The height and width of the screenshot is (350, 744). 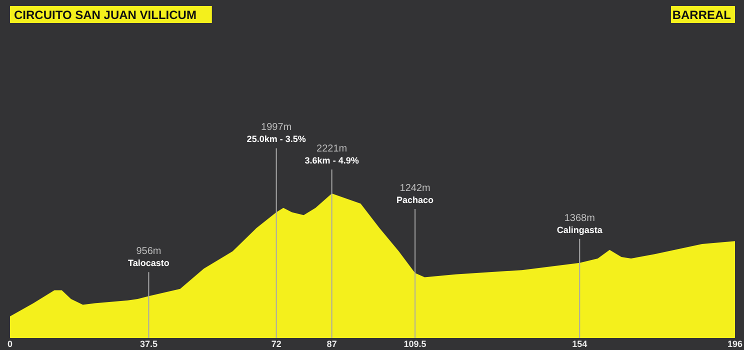 What do you see at coordinates (276, 344) in the screenshot?
I see `x-tick-label: 72` at bounding box center [276, 344].